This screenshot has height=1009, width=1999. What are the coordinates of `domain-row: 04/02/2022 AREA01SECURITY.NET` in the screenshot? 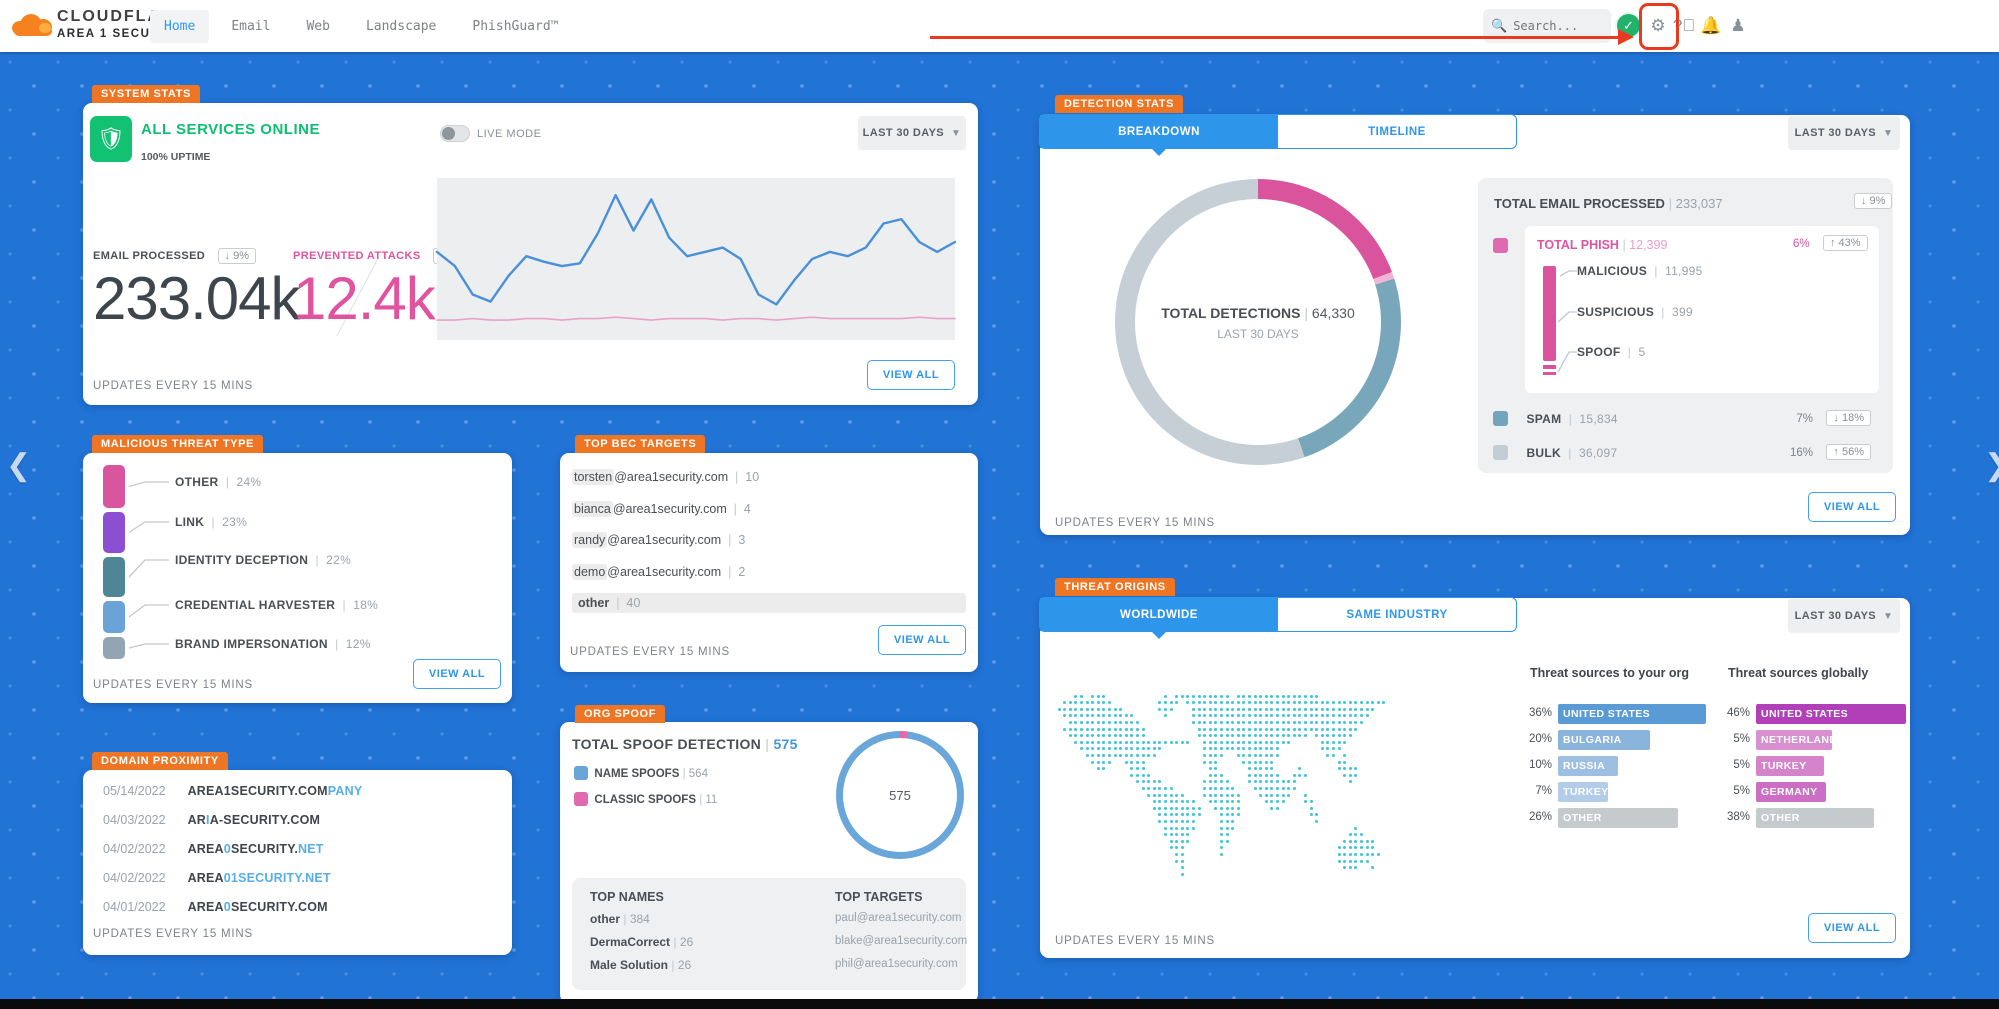 It's located at (217, 878).